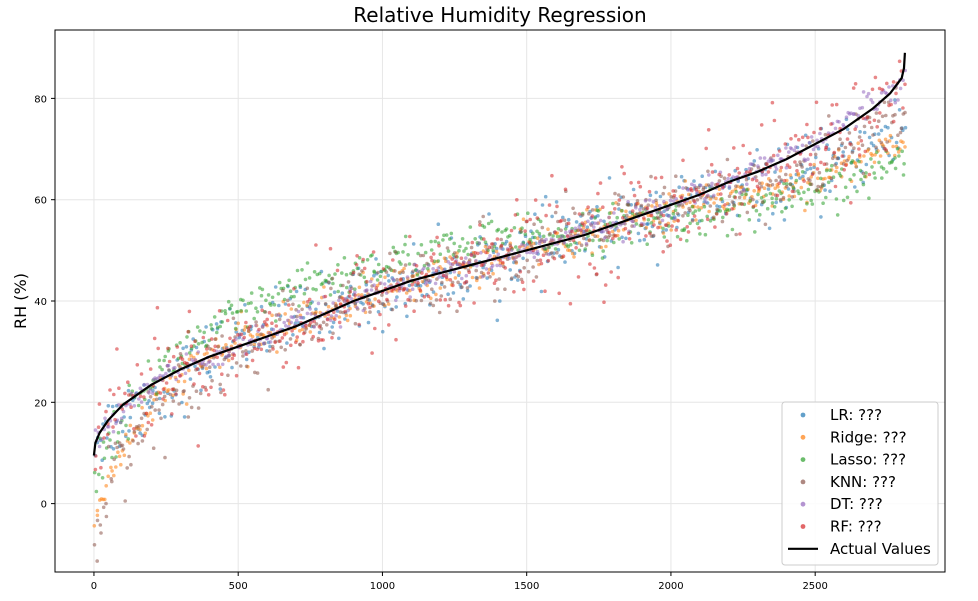 This screenshot has height=601, width=978. I want to click on legend-box, so click(860, 483).